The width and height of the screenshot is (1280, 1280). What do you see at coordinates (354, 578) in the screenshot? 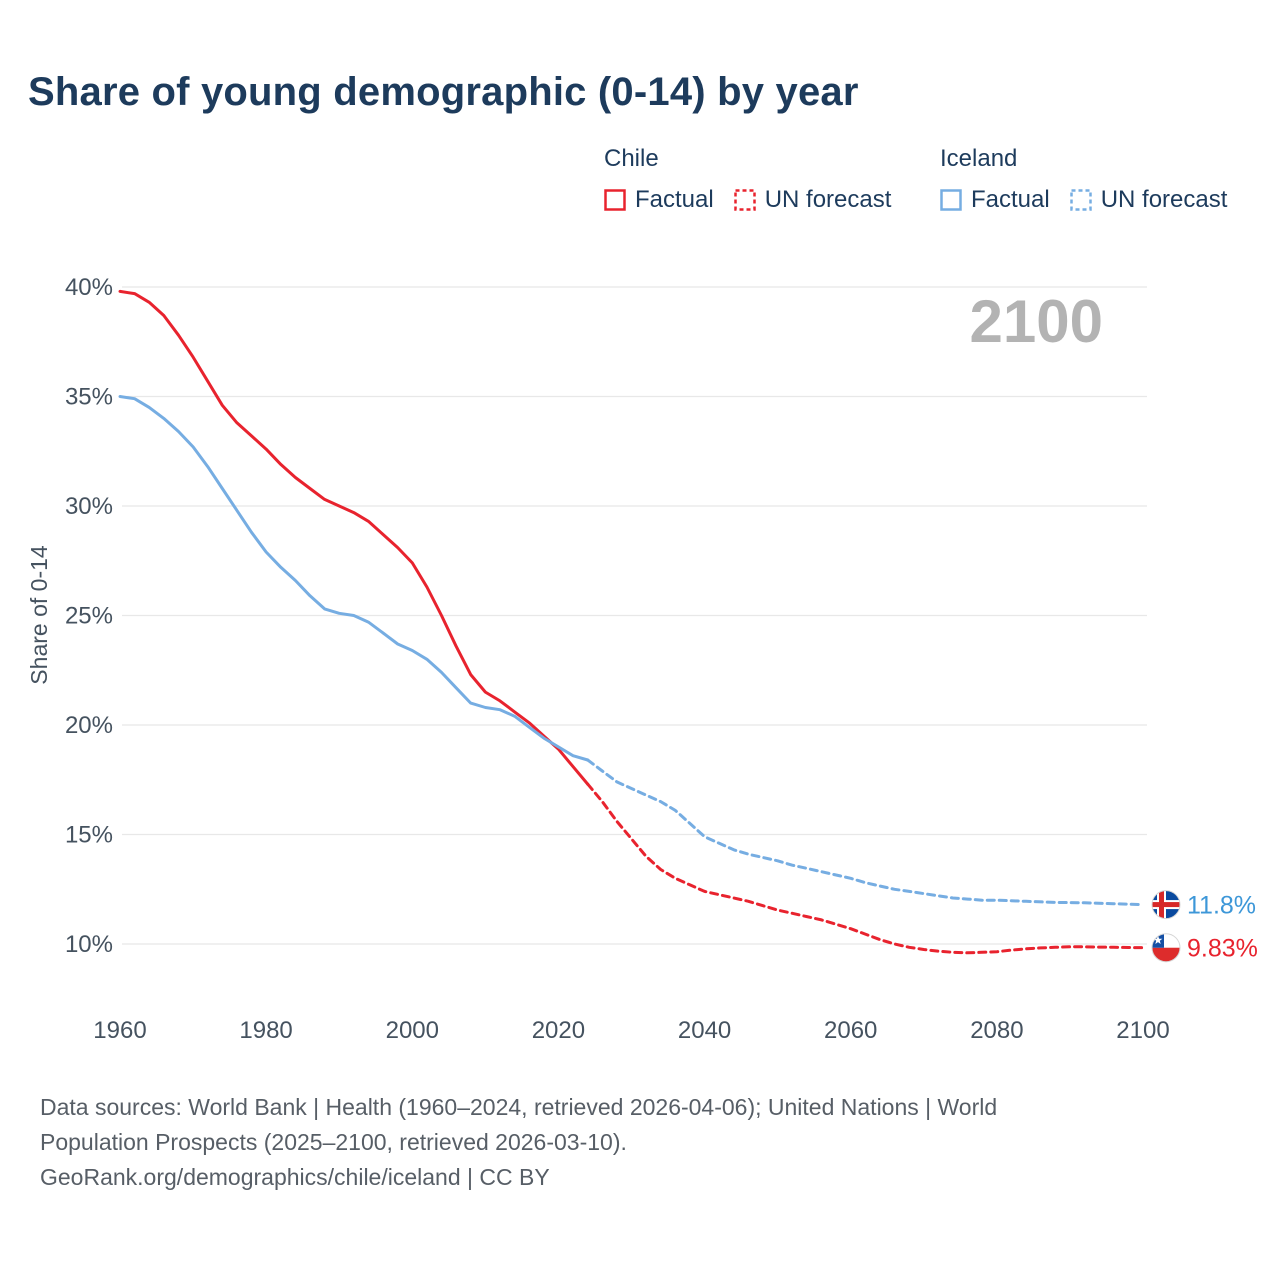
I see `series-line-iceland-factual` at bounding box center [354, 578].